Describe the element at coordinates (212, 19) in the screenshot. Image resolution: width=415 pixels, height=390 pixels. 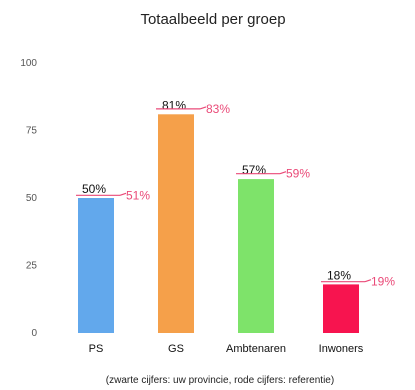
I see `chart-title: Totaalbeeld per groep` at that location.